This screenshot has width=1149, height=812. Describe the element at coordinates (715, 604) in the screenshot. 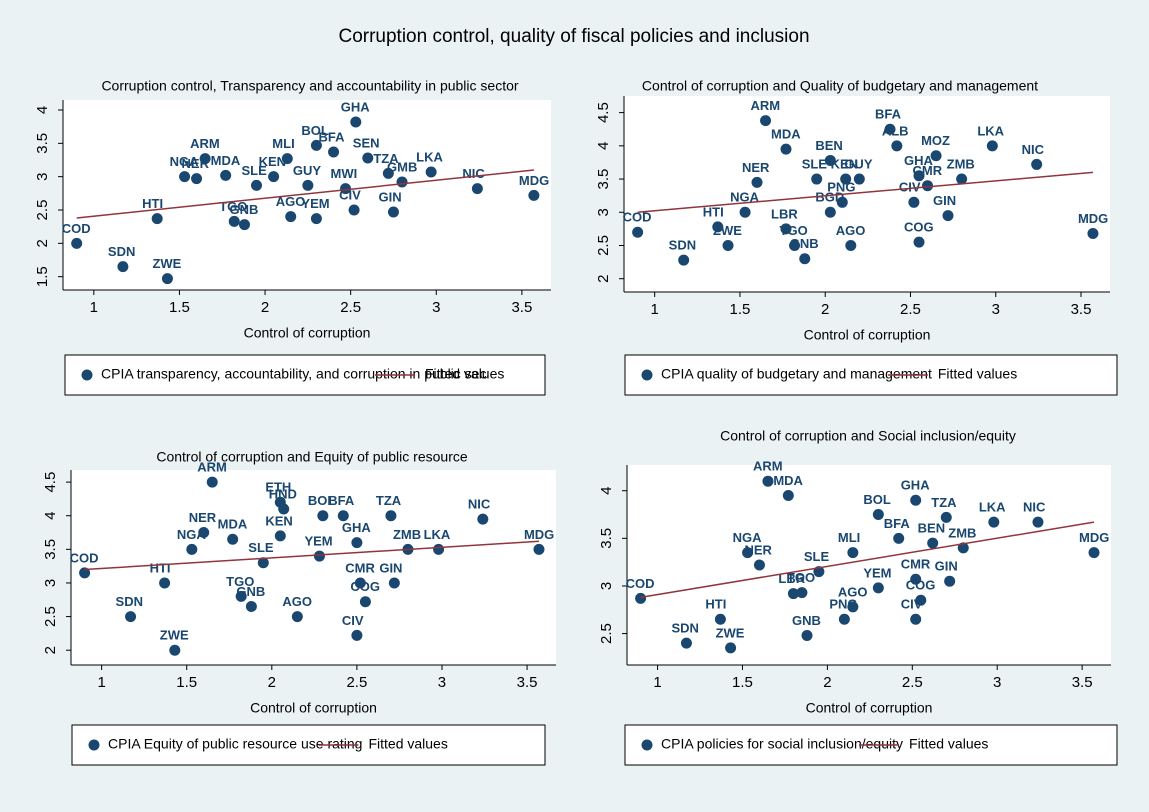

I see `point-label: HTI` at that location.